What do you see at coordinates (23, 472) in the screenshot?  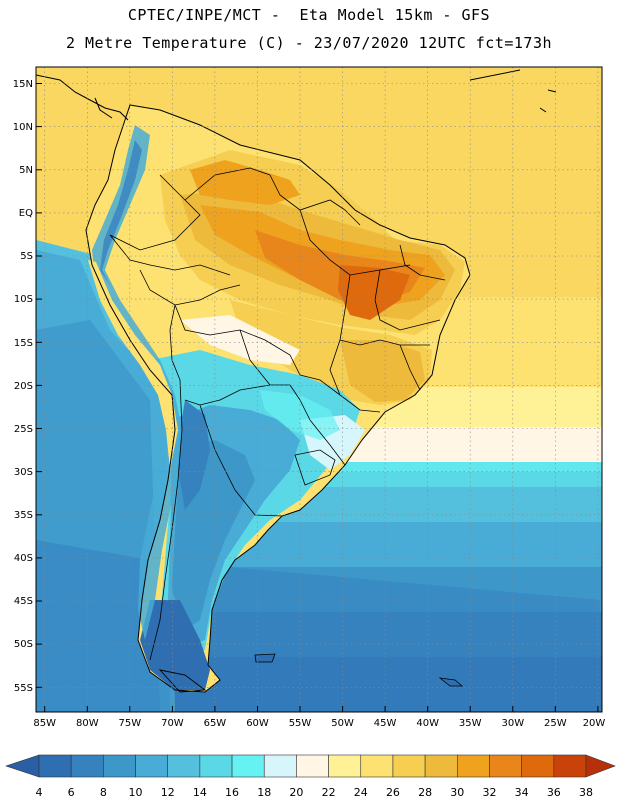 I see `lat-label: 30S` at bounding box center [23, 472].